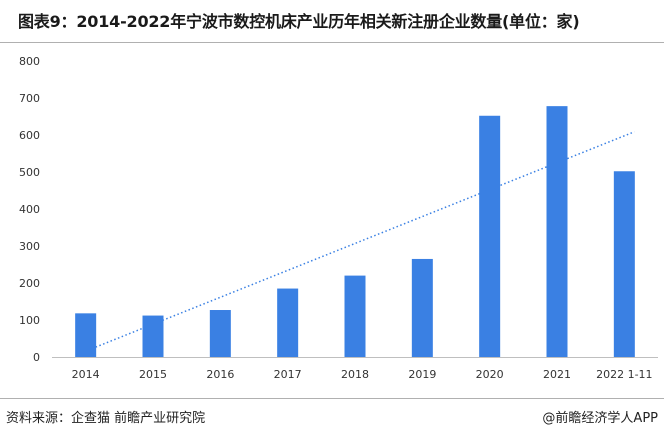 The image size is (664, 435). I want to click on bar-2021, so click(557, 231).